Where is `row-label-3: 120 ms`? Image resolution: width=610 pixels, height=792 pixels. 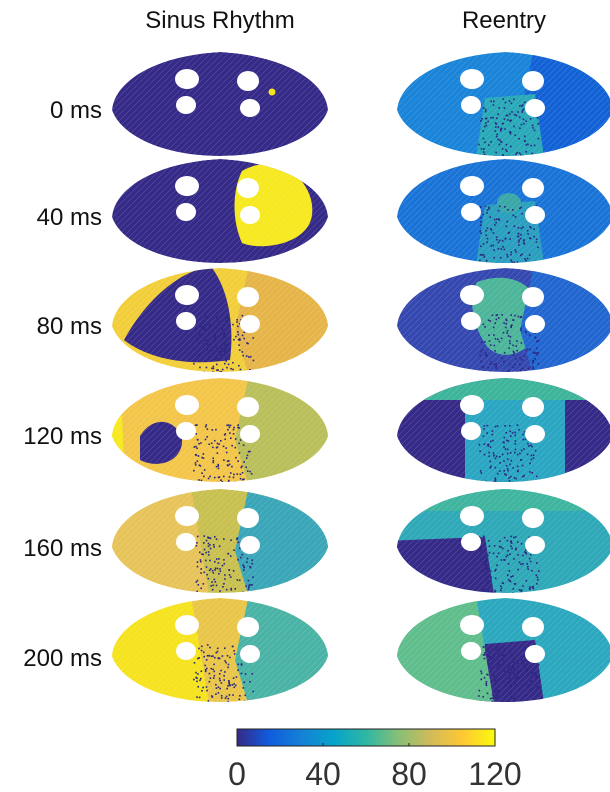 row-label-3: 120 ms is located at coordinates (62, 436).